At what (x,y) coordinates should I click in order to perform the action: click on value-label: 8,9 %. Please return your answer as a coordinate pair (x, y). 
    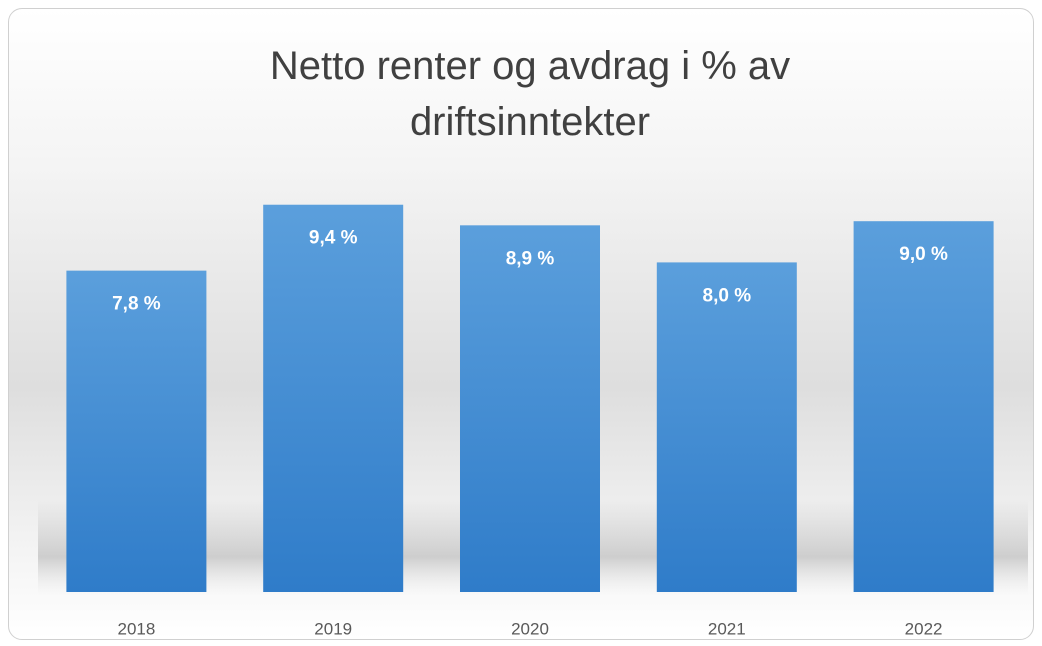
    Looking at the image, I should click on (530, 258).